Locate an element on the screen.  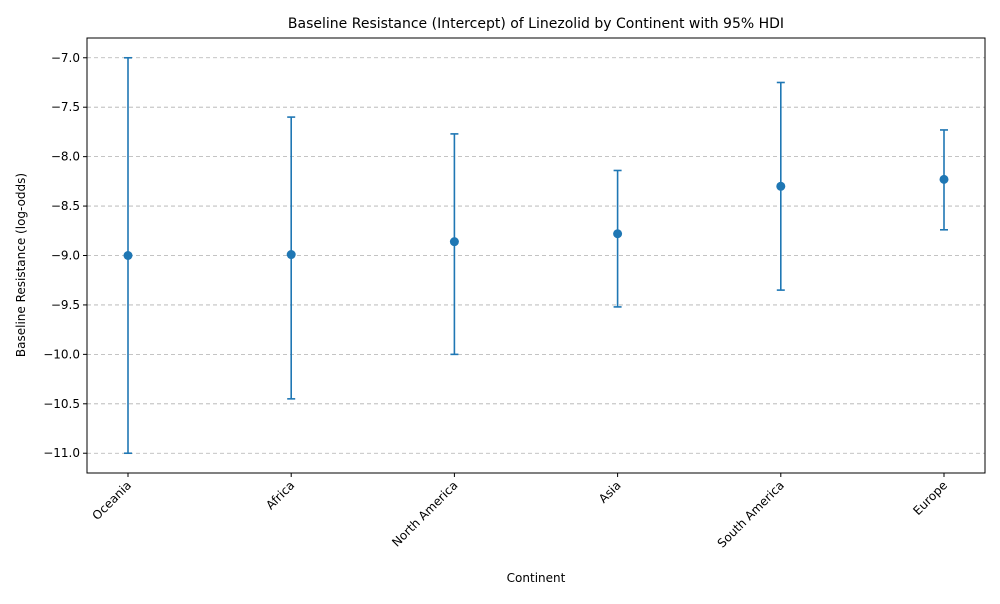
x-axis-label: Continent is located at coordinates (536, 578).